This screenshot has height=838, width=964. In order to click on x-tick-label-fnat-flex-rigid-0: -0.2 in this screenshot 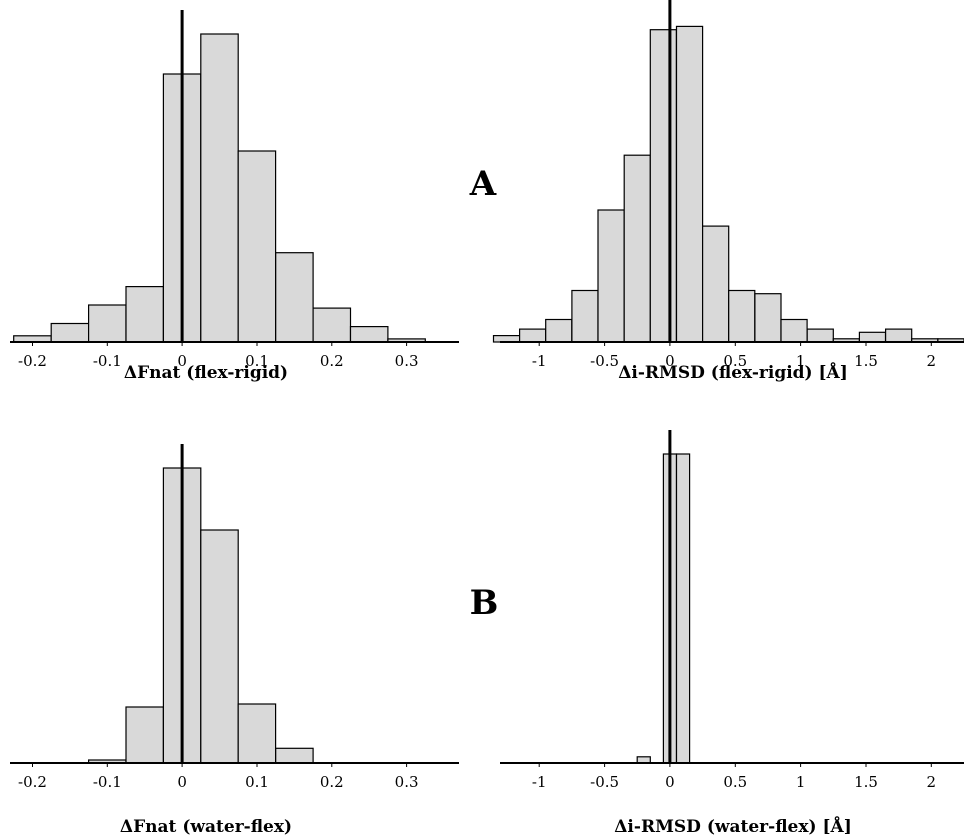, I will do `click(32, 361)`.